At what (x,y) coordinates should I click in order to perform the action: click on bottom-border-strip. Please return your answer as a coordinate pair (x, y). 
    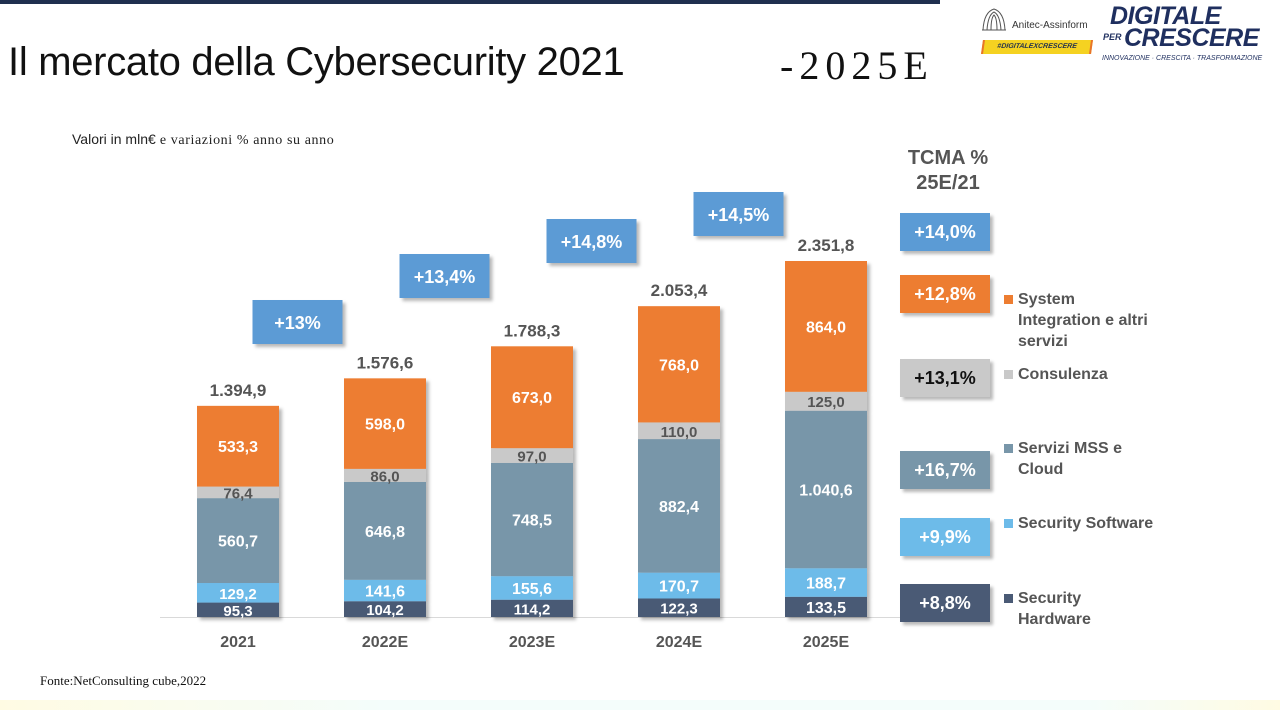
    Looking at the image, I should click on (640, 705).